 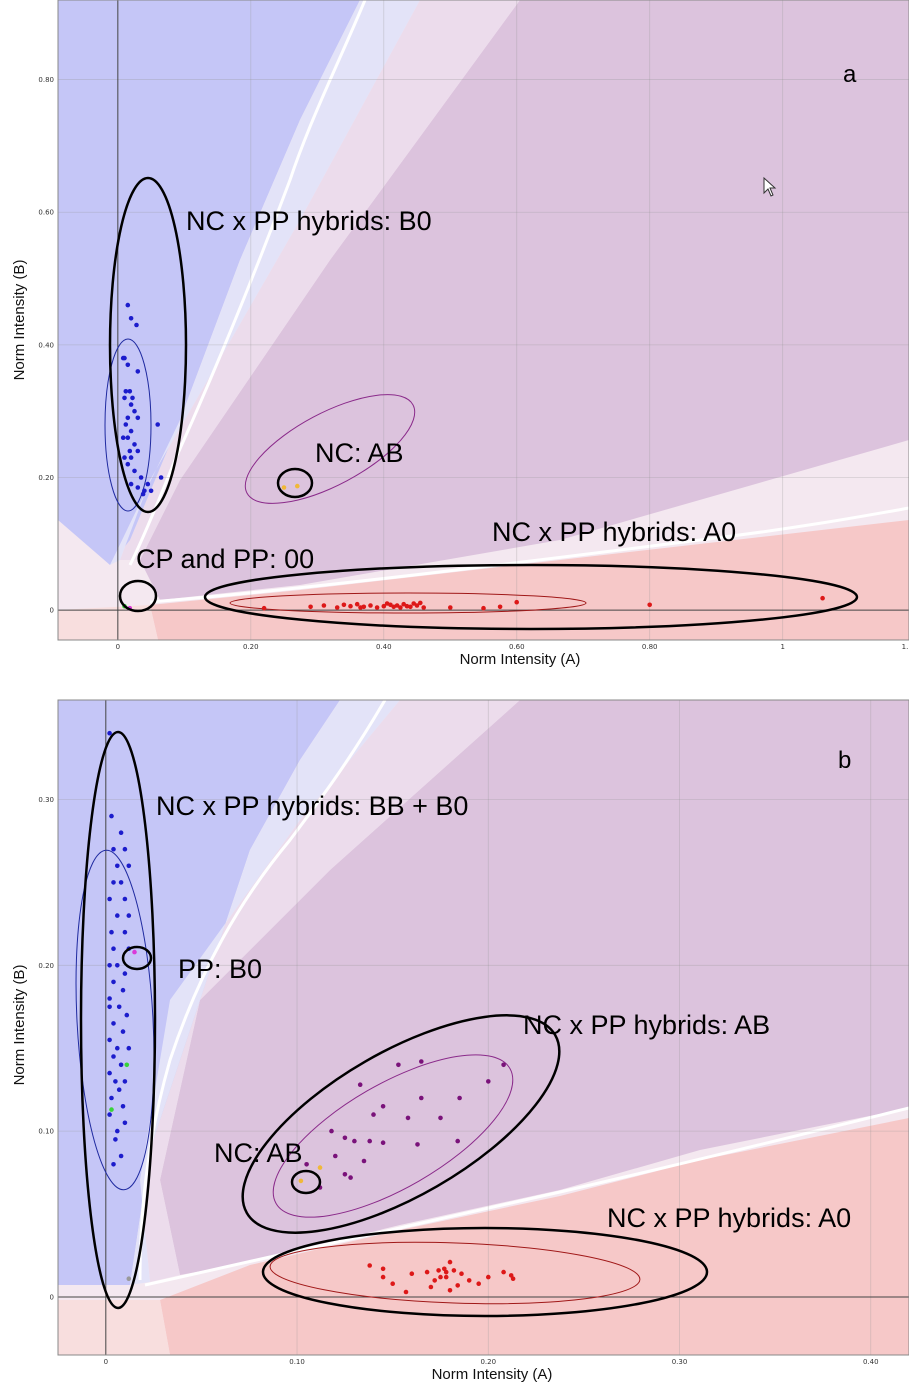 I want to click on panel-b-region-a0, so click(x=534, y=1236).